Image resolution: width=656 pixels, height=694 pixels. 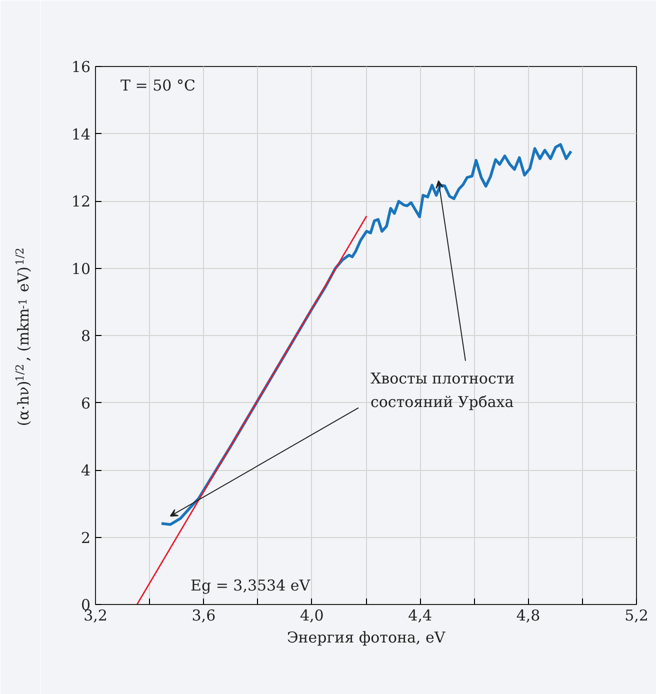 I want to click on y-axis-title: (α·hν)1/2, (mkm-1 eV)1/2, so click(x=23, y=337).